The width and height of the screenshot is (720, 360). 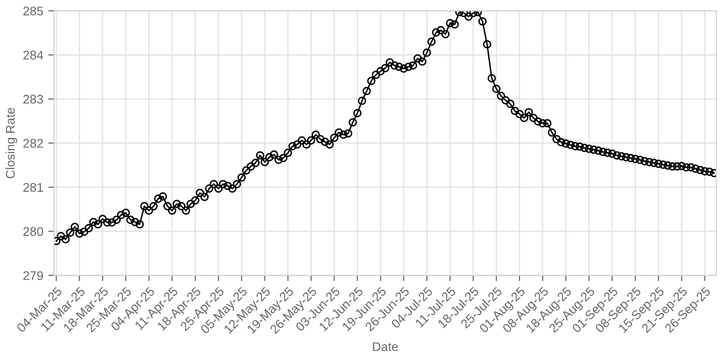 What do you see at coordinates (33, 275) in the screenshot?
I see `y-tick-label: 279` at bounding box center [33, 275].